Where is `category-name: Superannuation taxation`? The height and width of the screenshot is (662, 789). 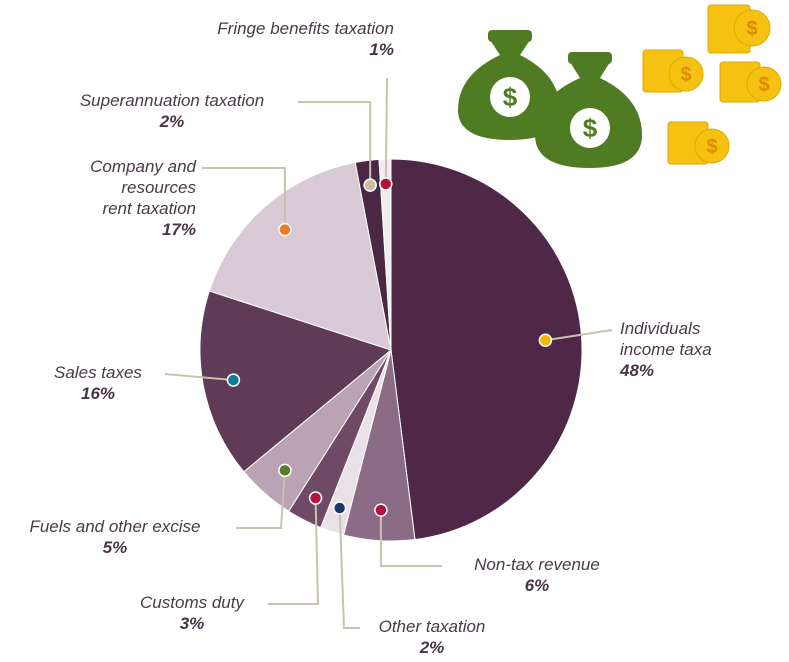 category-name: Superannuation taxation is located at coordinates (172, 100).